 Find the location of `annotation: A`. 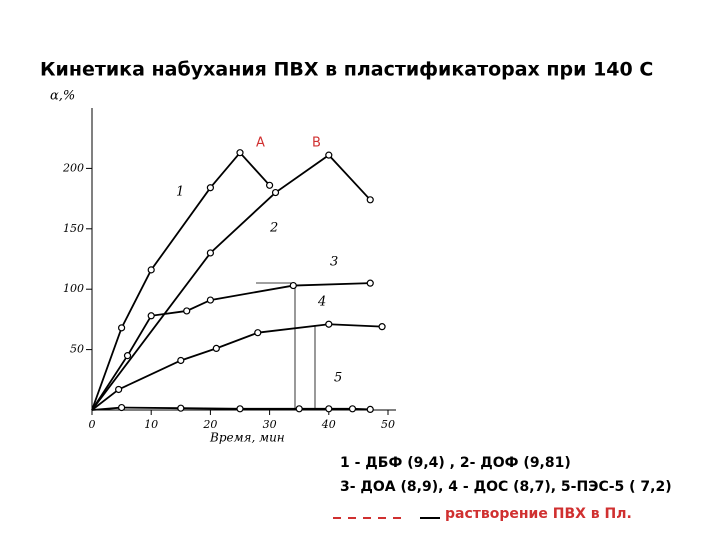

annotation: A is located at coordinates (260, 143).